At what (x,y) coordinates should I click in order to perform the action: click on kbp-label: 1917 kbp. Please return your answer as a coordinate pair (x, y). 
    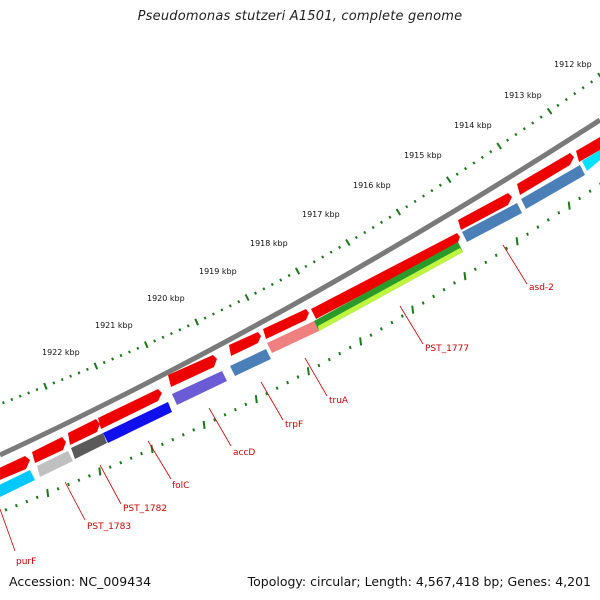
    Looking at the image, I should click on (321, 214).